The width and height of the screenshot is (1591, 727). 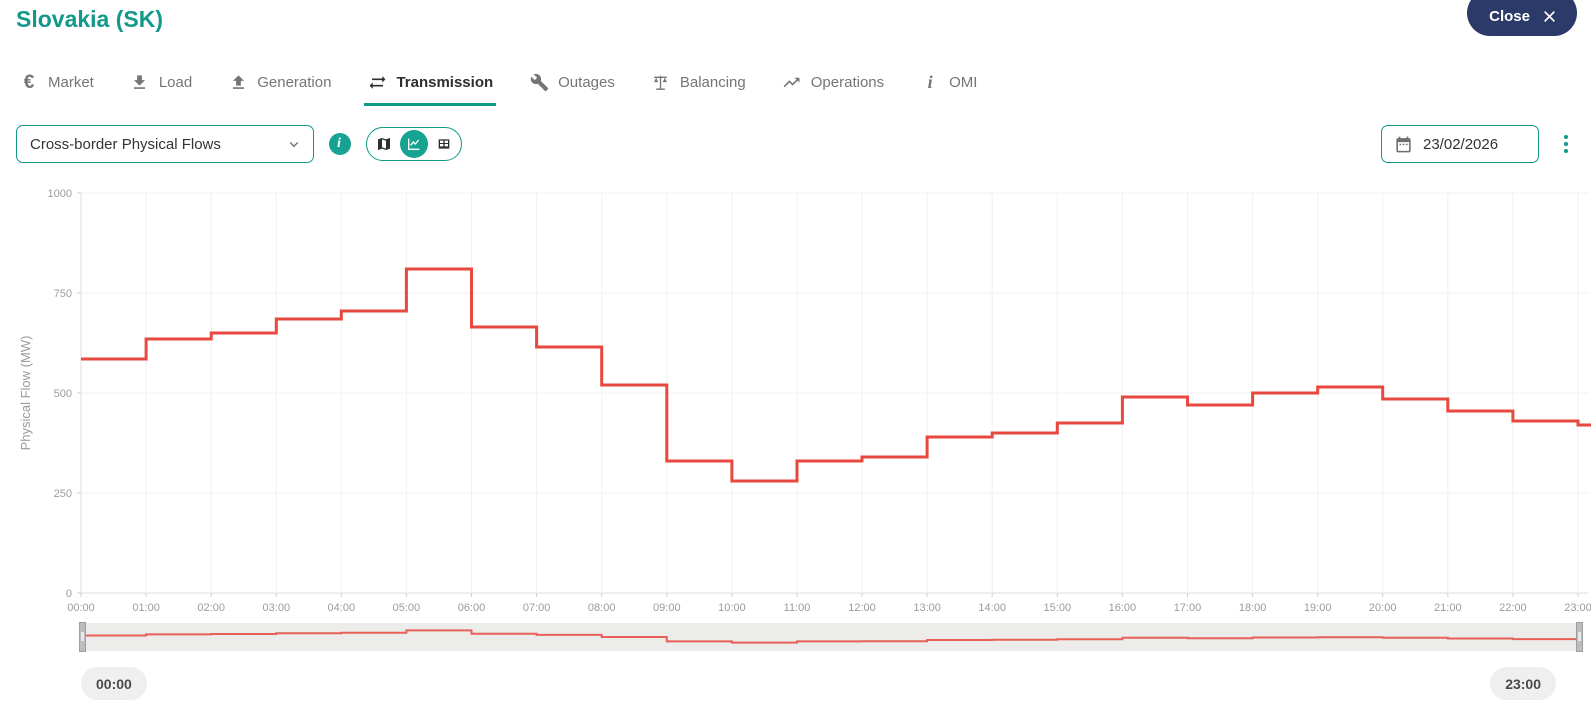 What do you see at coordinates (537, 608) in the screenshot?
I see `svg-text: 07:00` at bounding box center [537, 608].